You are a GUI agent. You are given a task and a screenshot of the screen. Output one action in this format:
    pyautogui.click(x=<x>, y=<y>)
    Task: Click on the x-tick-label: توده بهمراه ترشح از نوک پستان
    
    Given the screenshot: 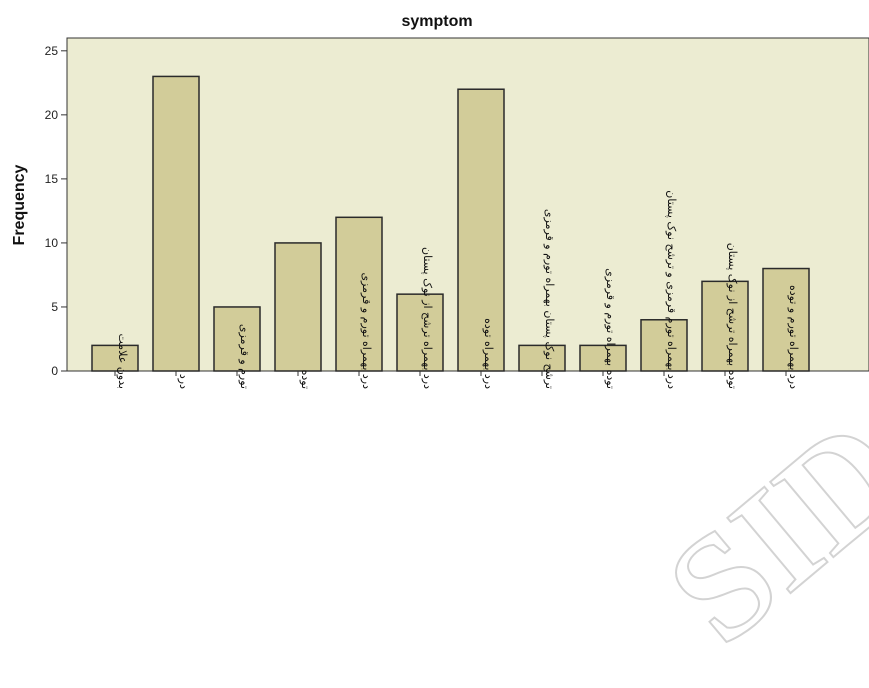 What is the action you would take?
    pyautogui.click(x=732, y=316)
    